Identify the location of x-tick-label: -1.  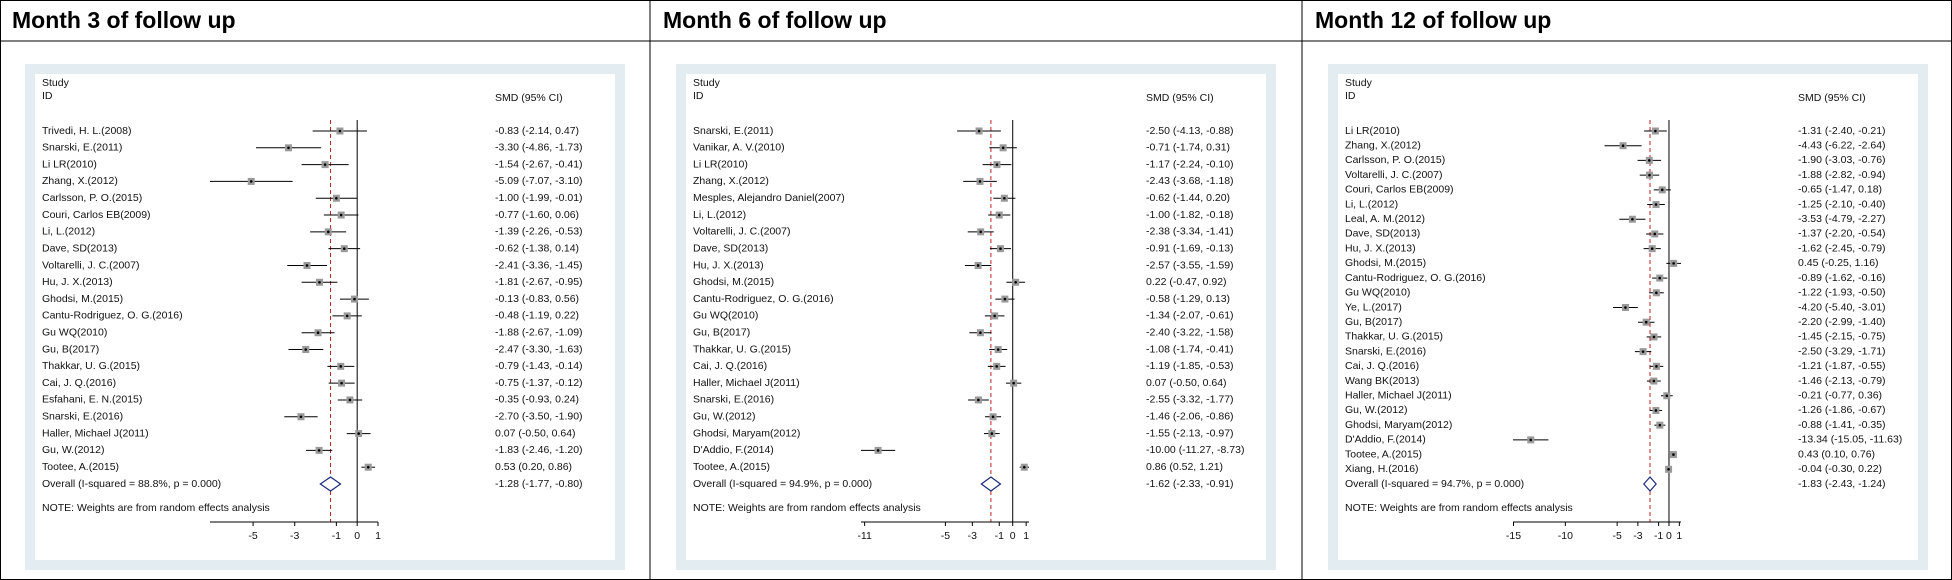
(1658, 536).